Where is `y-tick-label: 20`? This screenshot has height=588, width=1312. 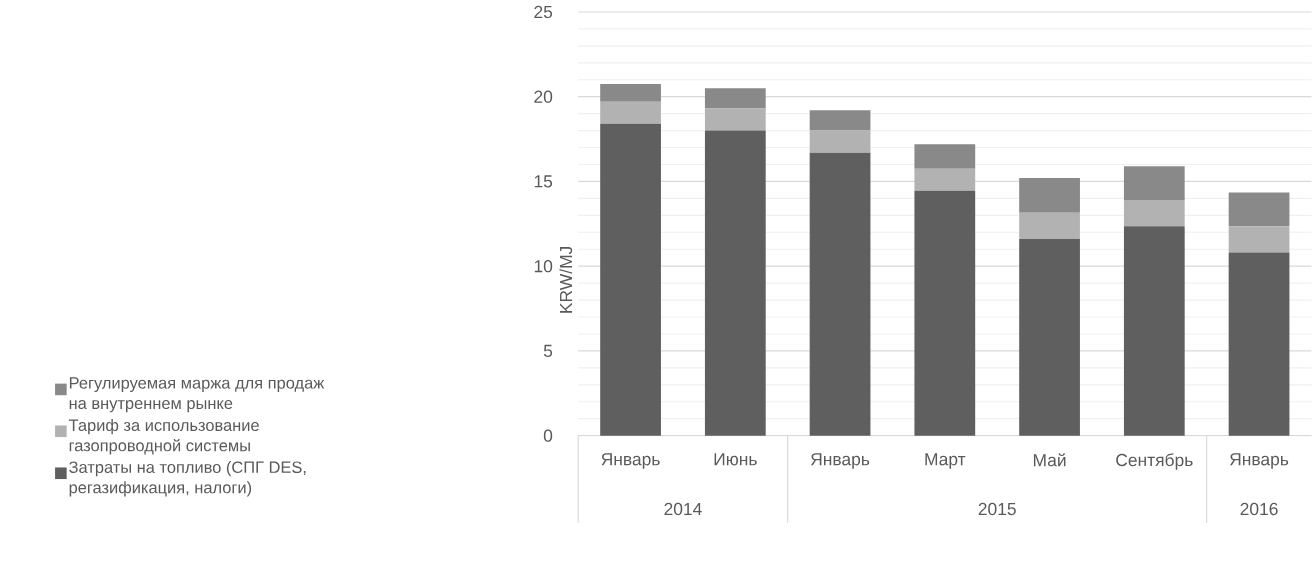
y-tick-label: 20 is located at coordinates (543, 96).